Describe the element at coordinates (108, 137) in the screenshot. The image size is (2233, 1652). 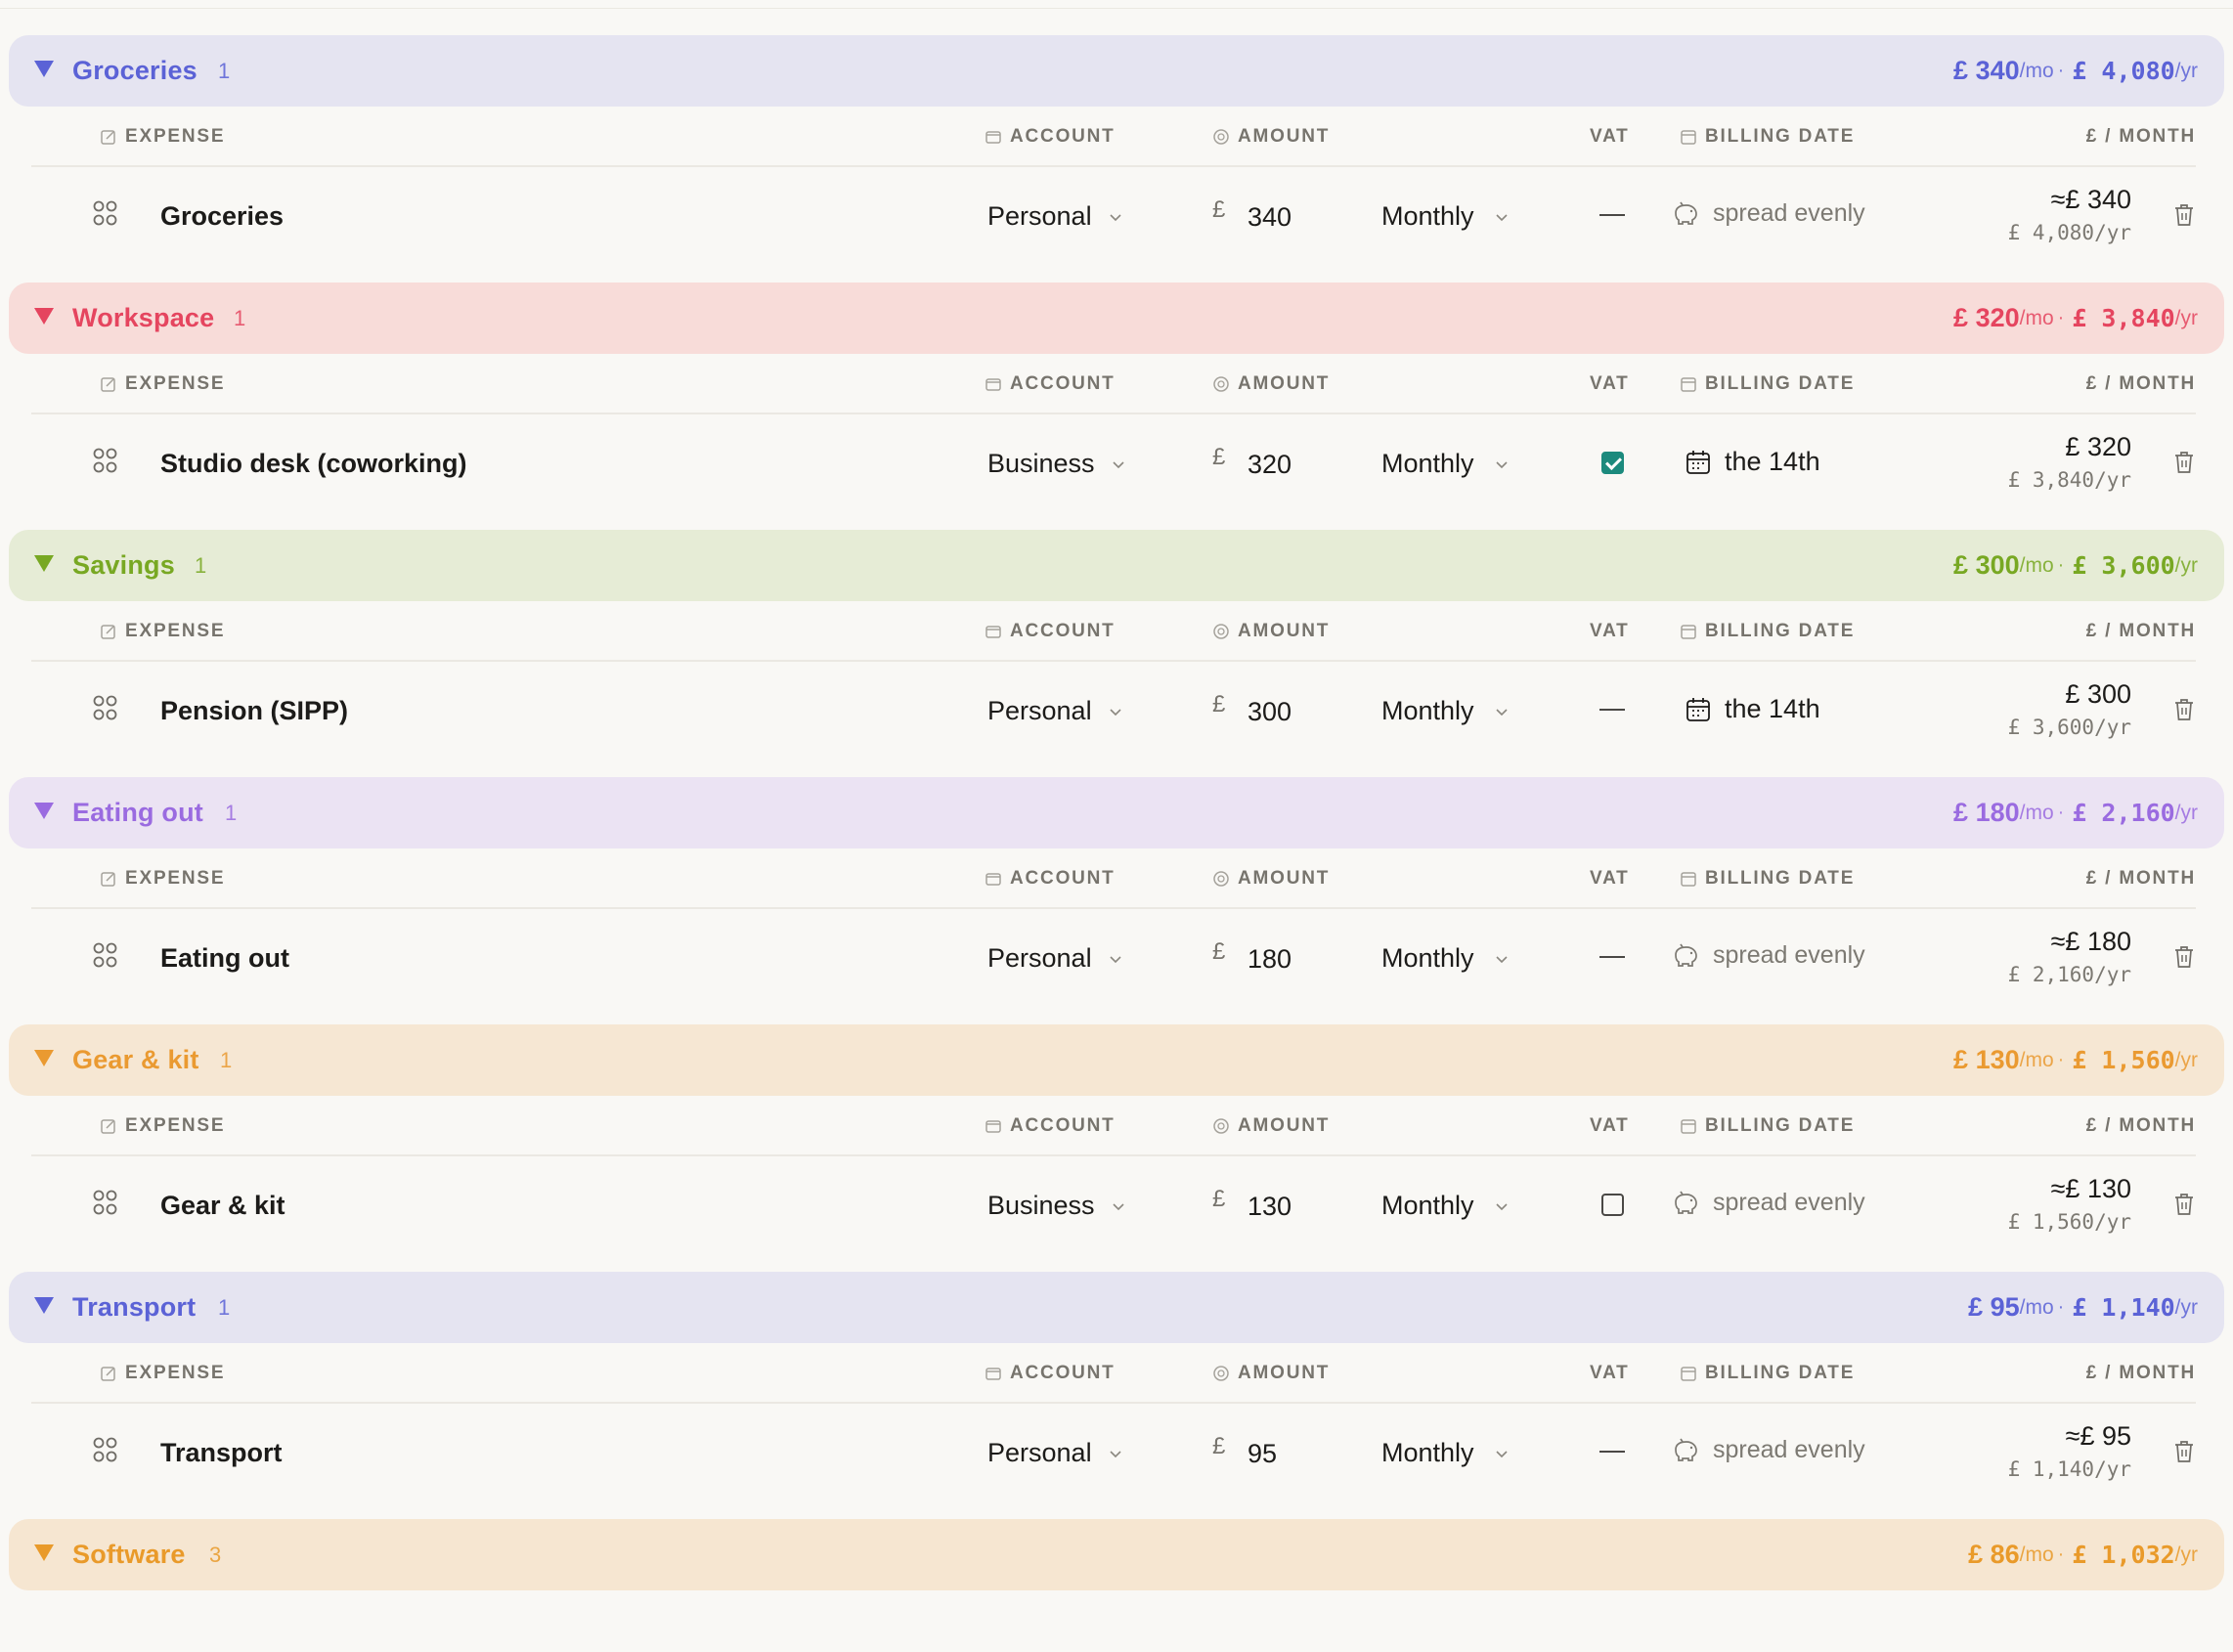
I see `edit-icon` at that location.